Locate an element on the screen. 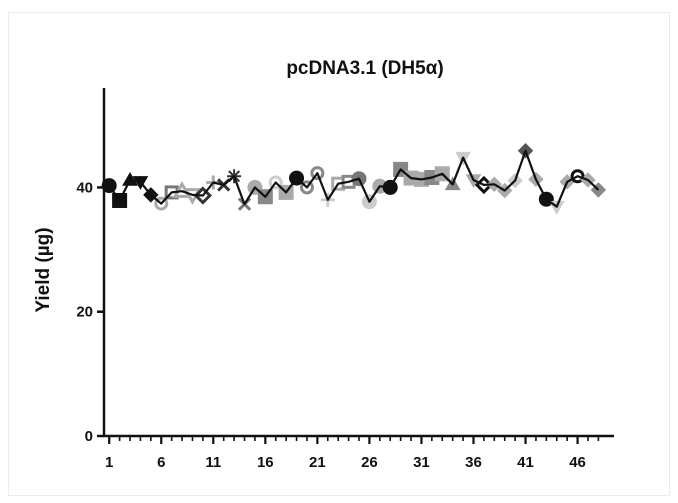 The image size is (678, 503). chart-title: pcDNA3.1 (DH5α) is located at coordinates (364, 68).